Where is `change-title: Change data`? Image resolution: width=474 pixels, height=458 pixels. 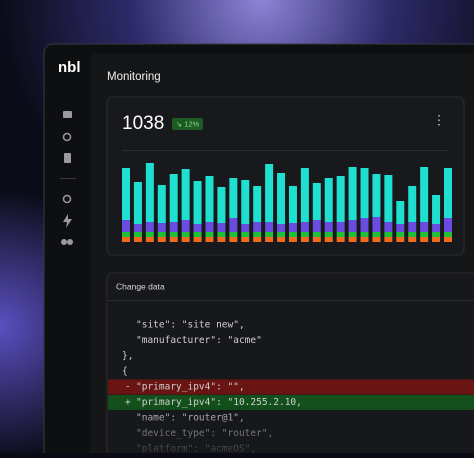 change-title: Change data is located at coordinates (140, 286).